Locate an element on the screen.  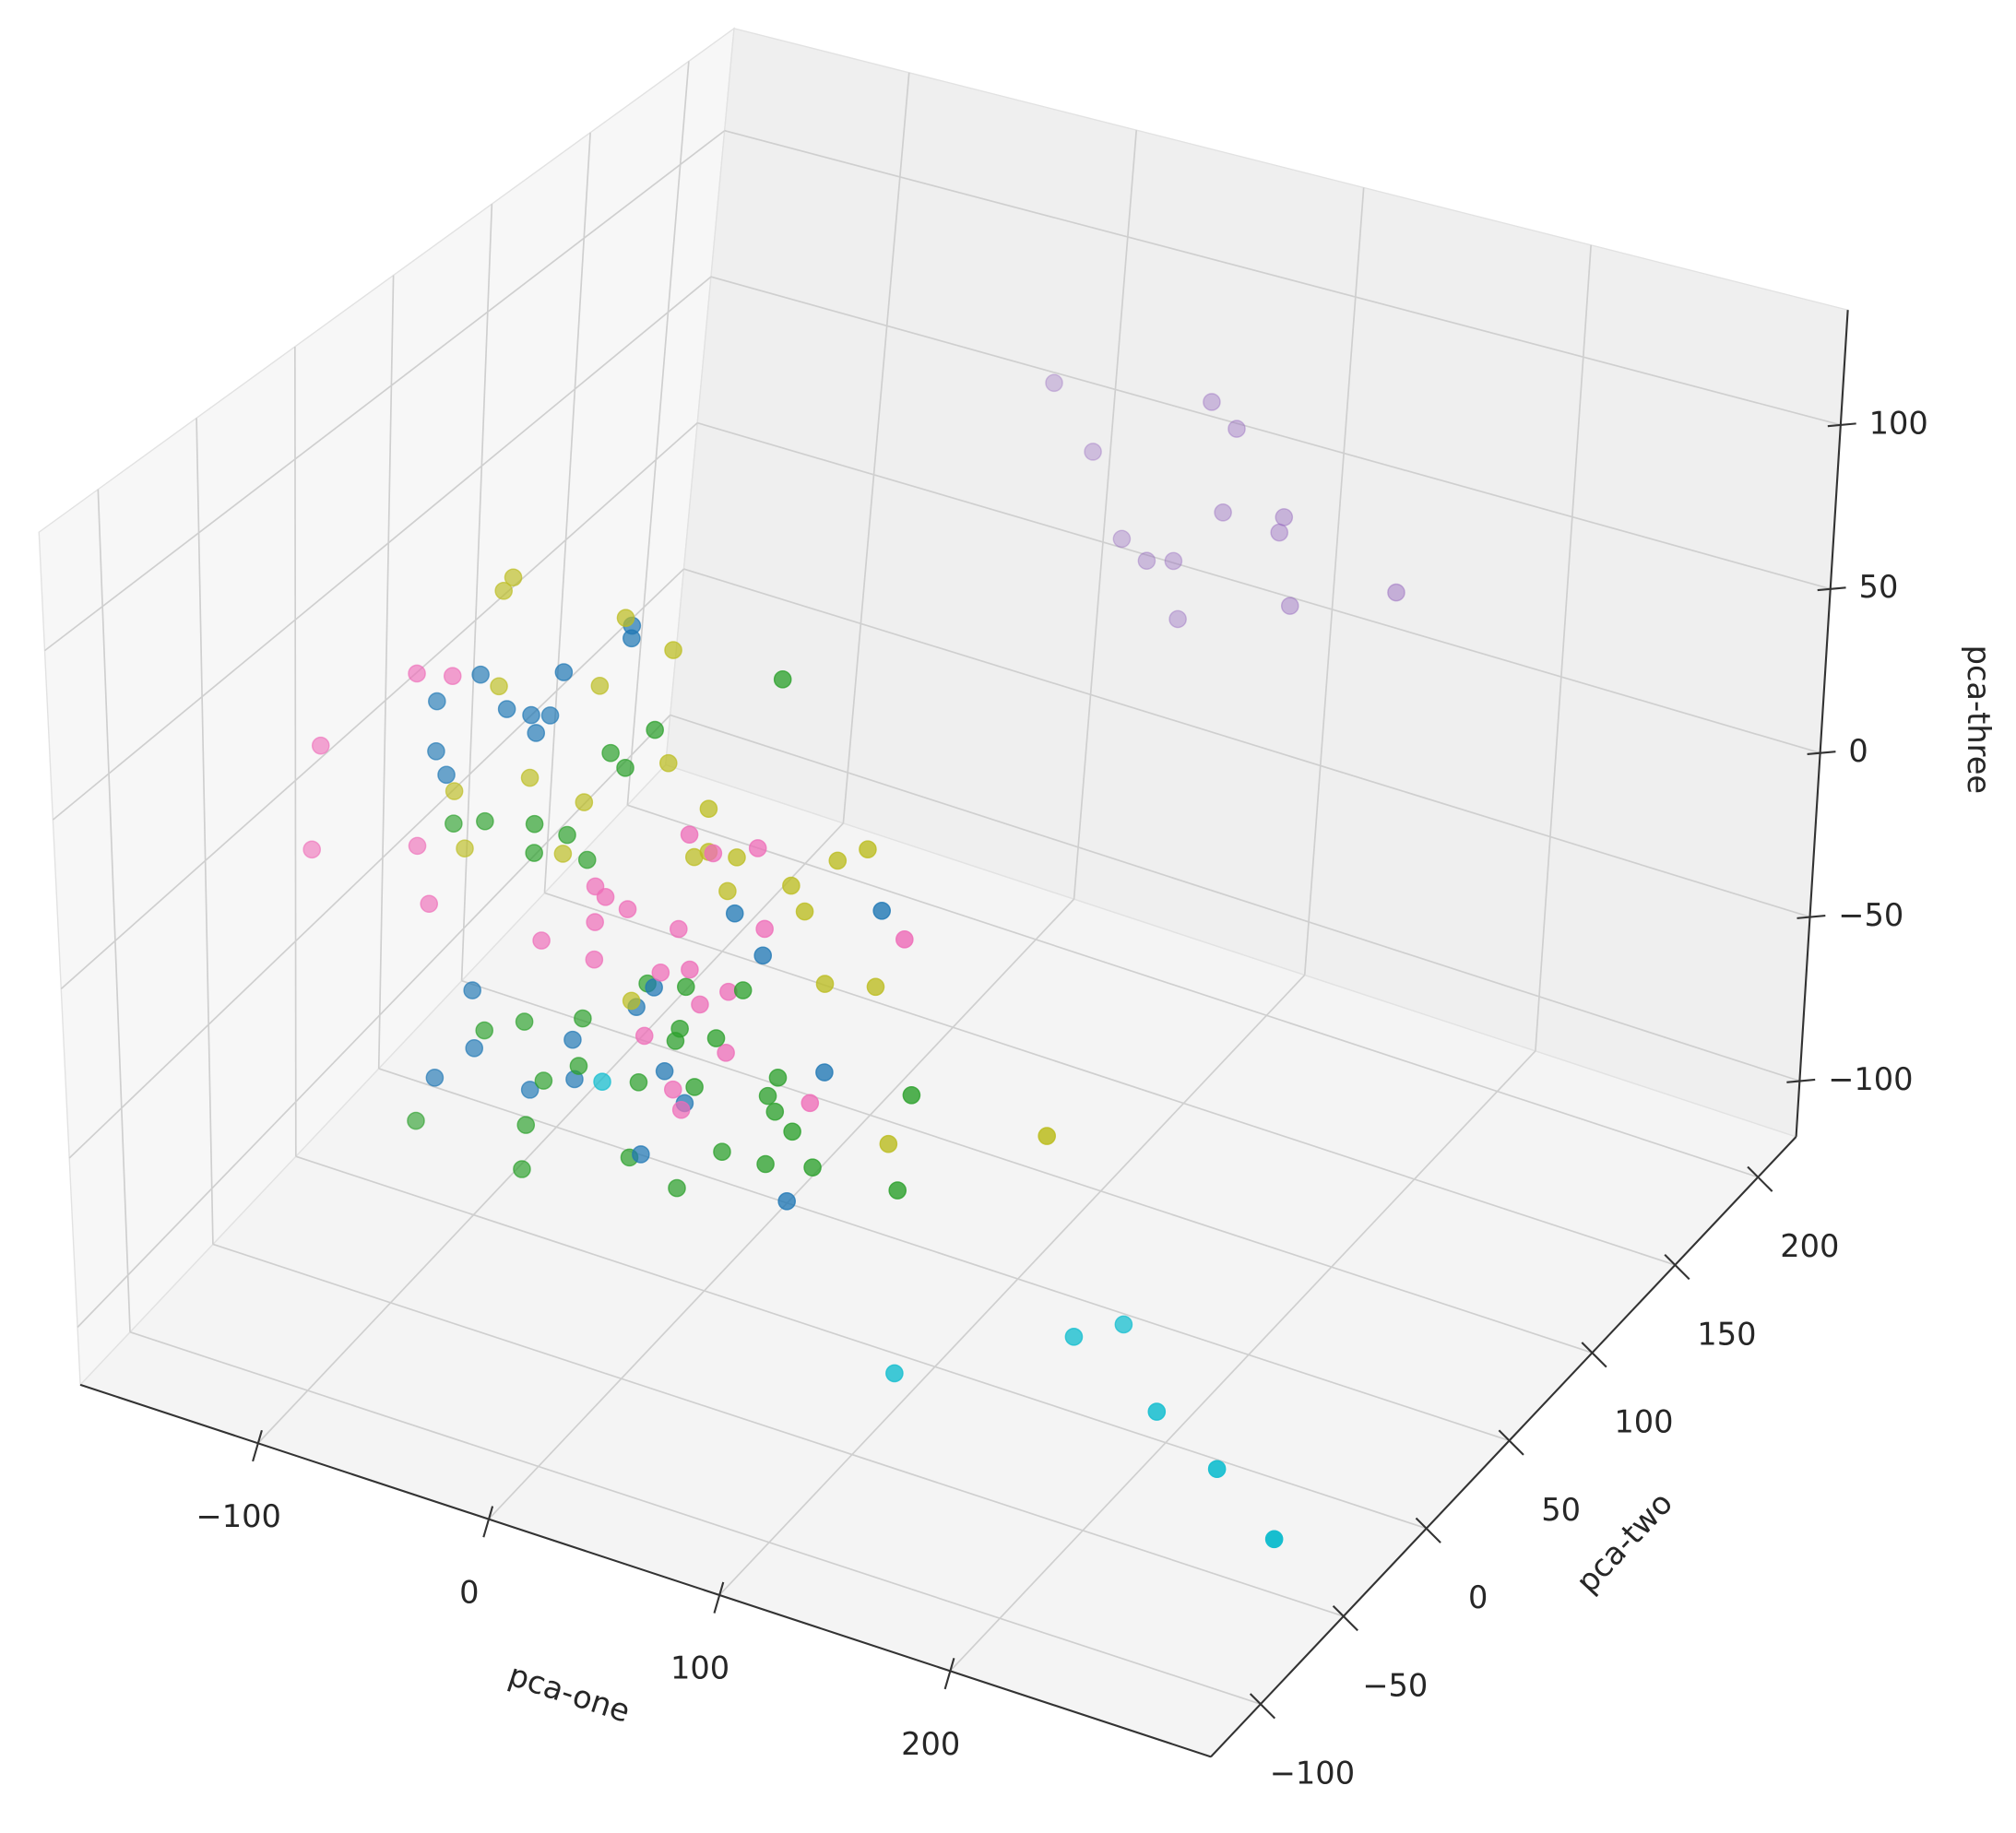
x-axis-label: pca-one is located at coordinates (569, 1693).